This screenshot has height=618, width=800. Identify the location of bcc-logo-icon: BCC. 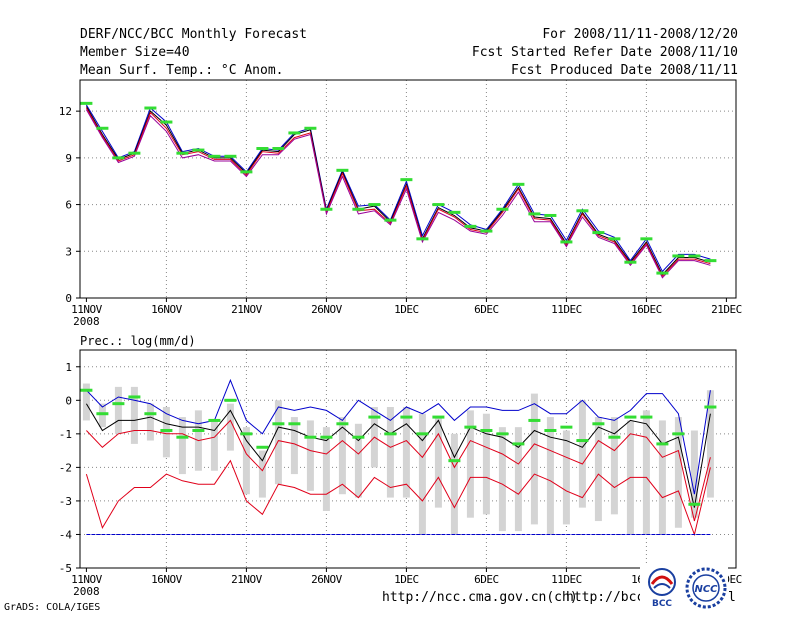
(662, 587).